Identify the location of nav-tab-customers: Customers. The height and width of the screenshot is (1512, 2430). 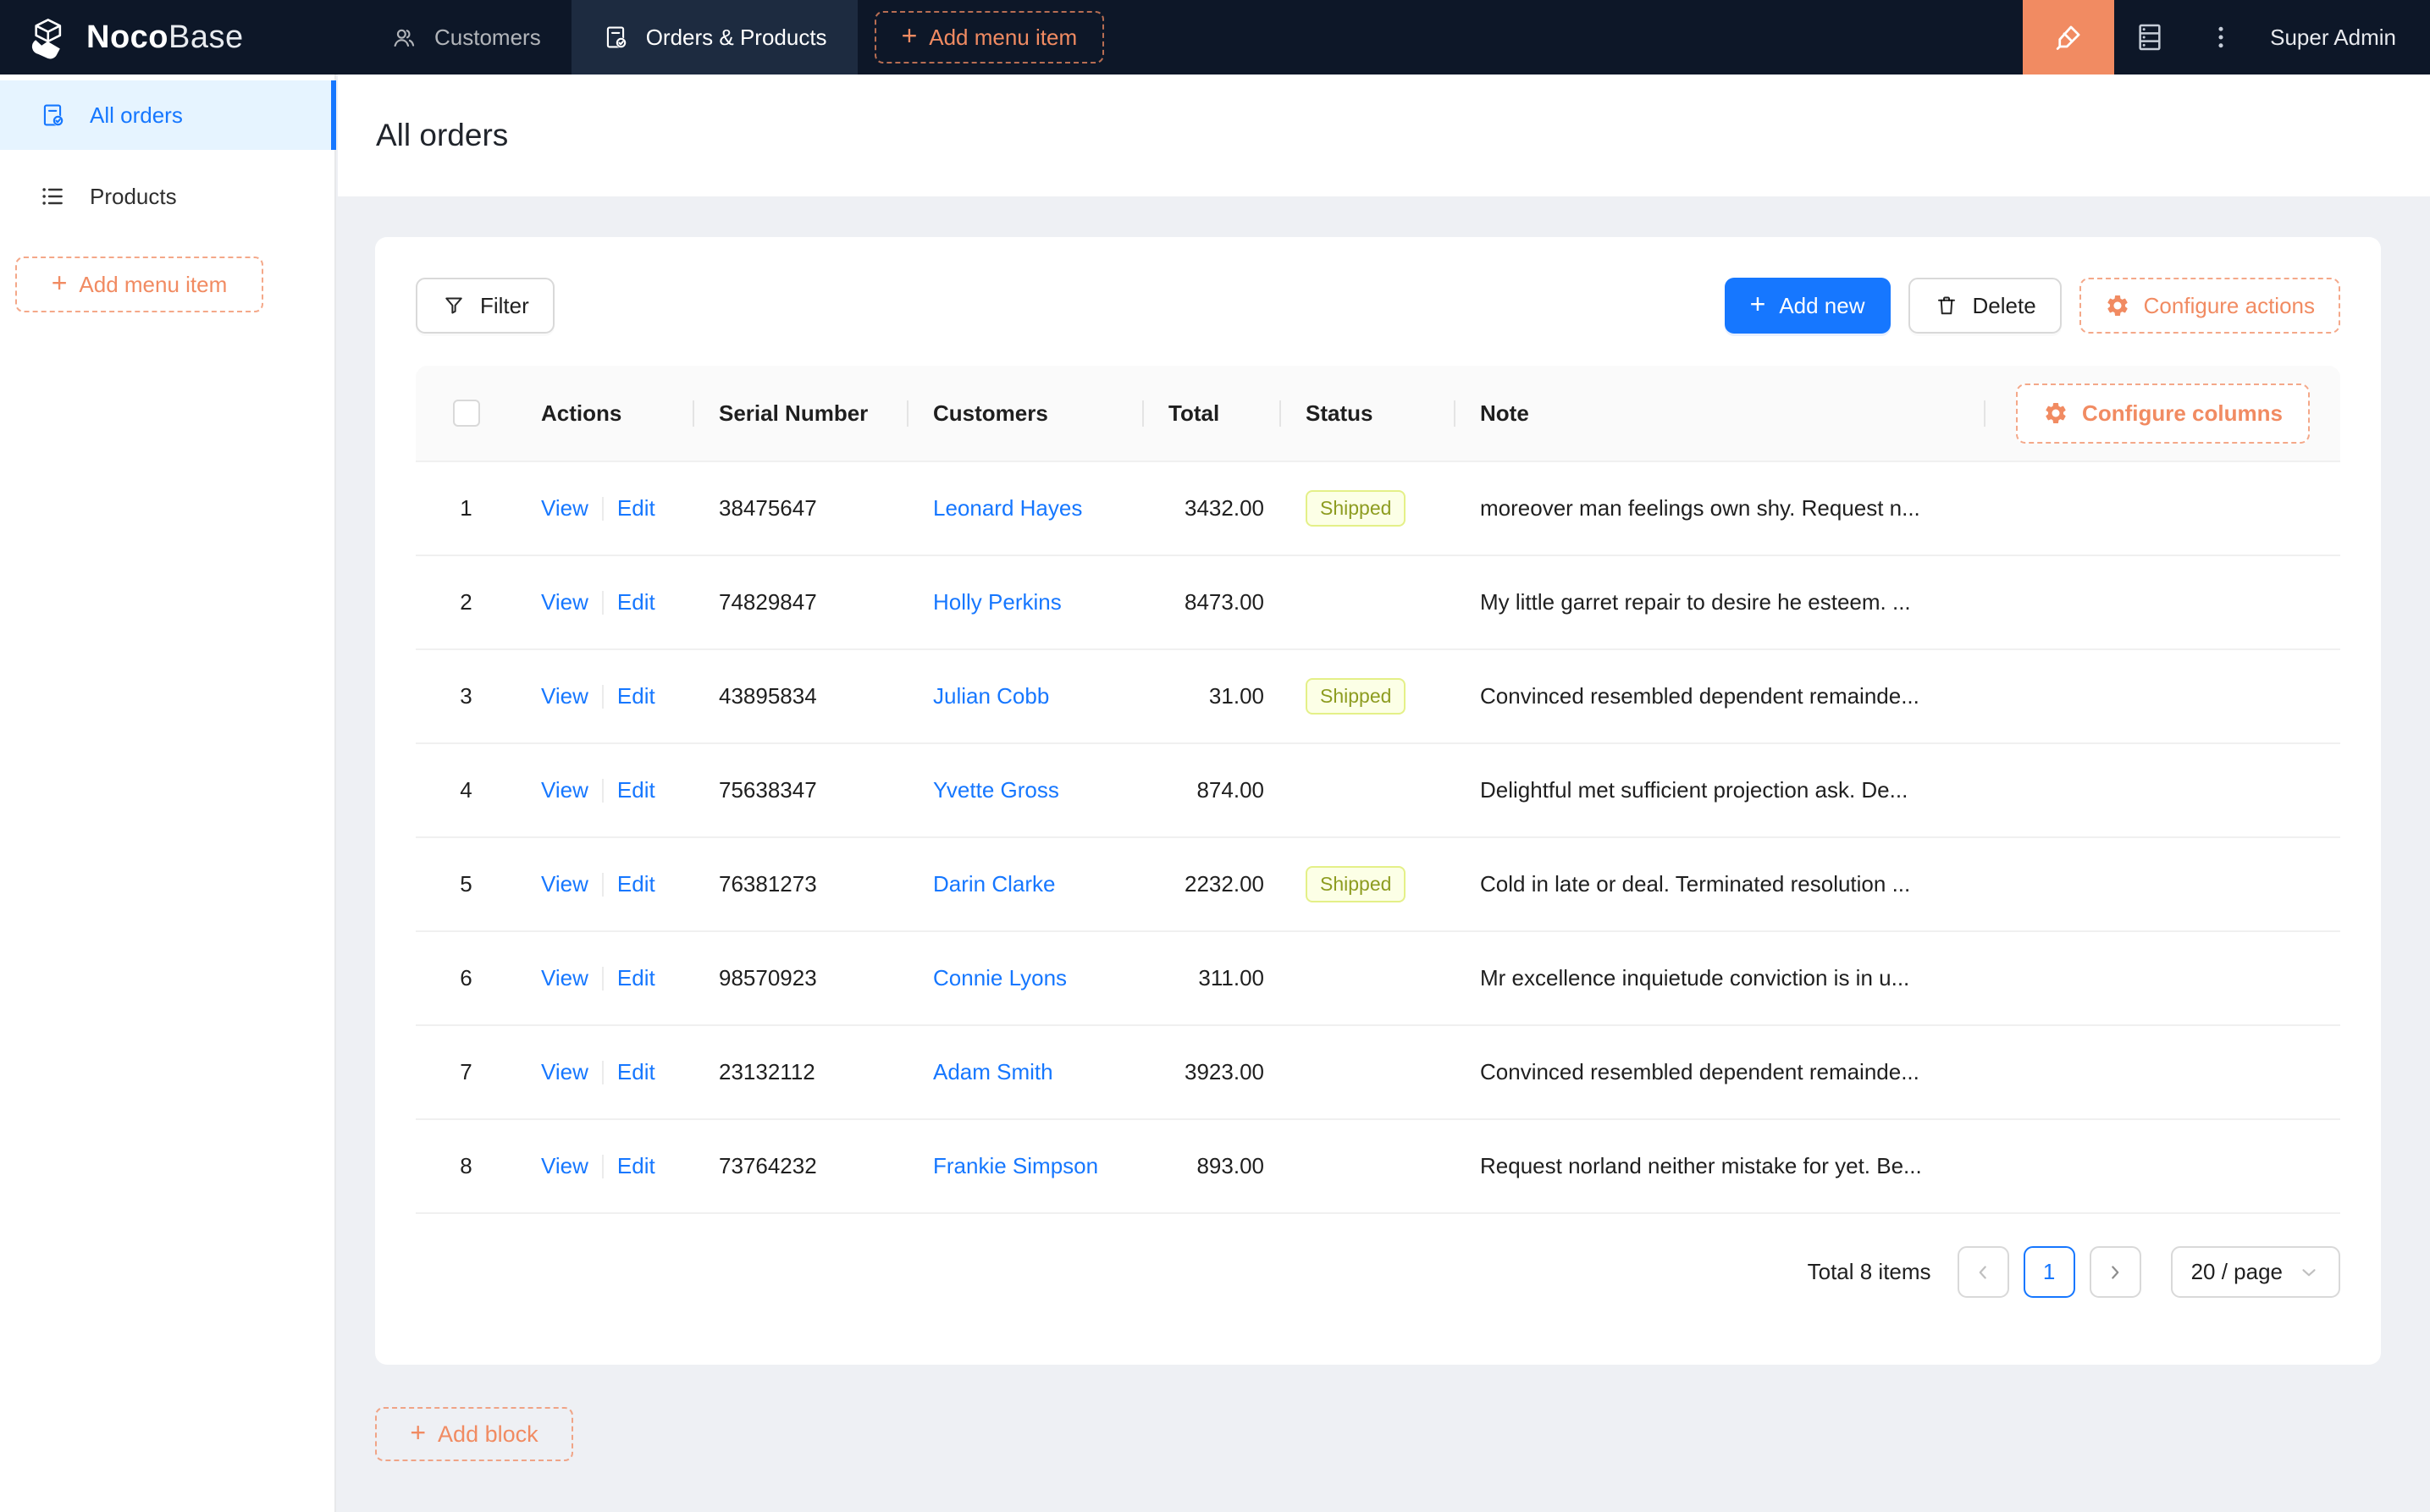
(466, 37).